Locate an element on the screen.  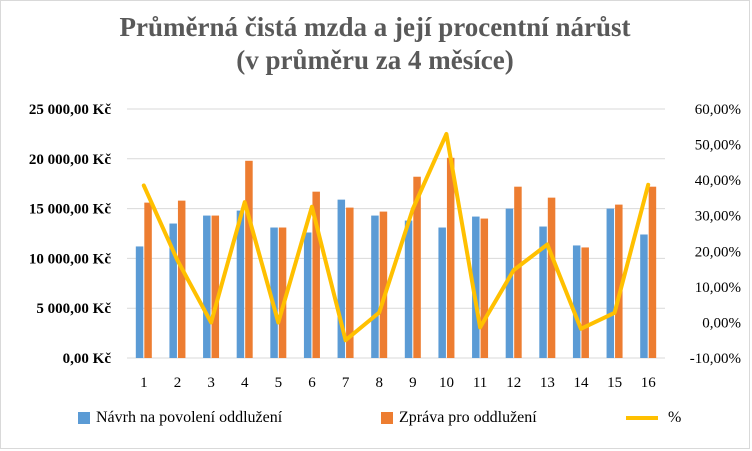
legend-item-series2: Zpráva pro oddlužení is located at coordinates (459, 418).